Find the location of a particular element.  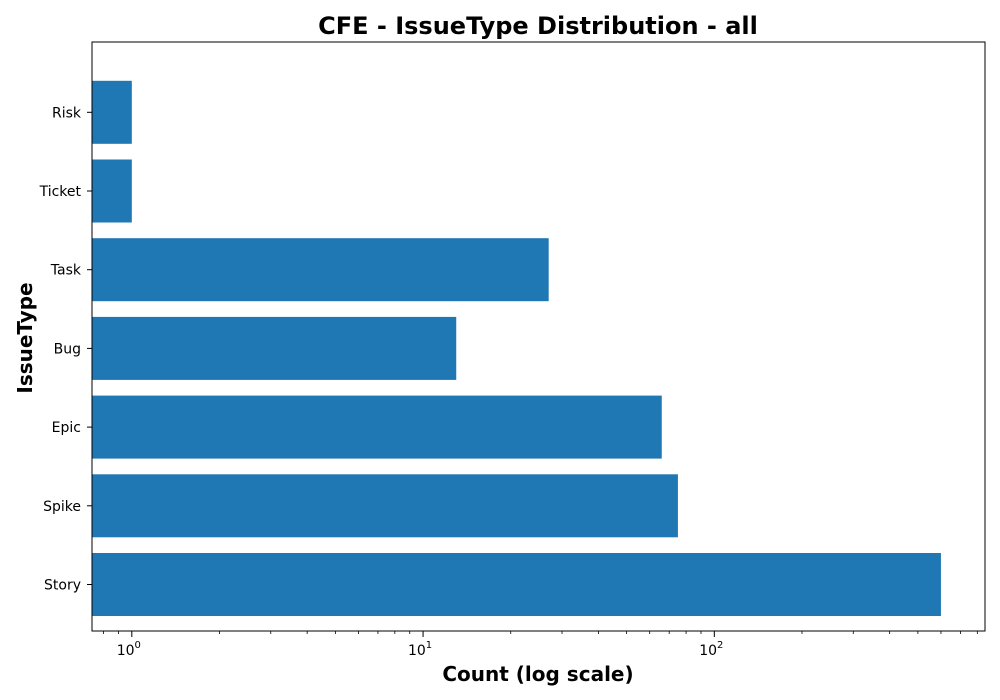

y-tick-label: Risk is located at coordinates (67, 113).